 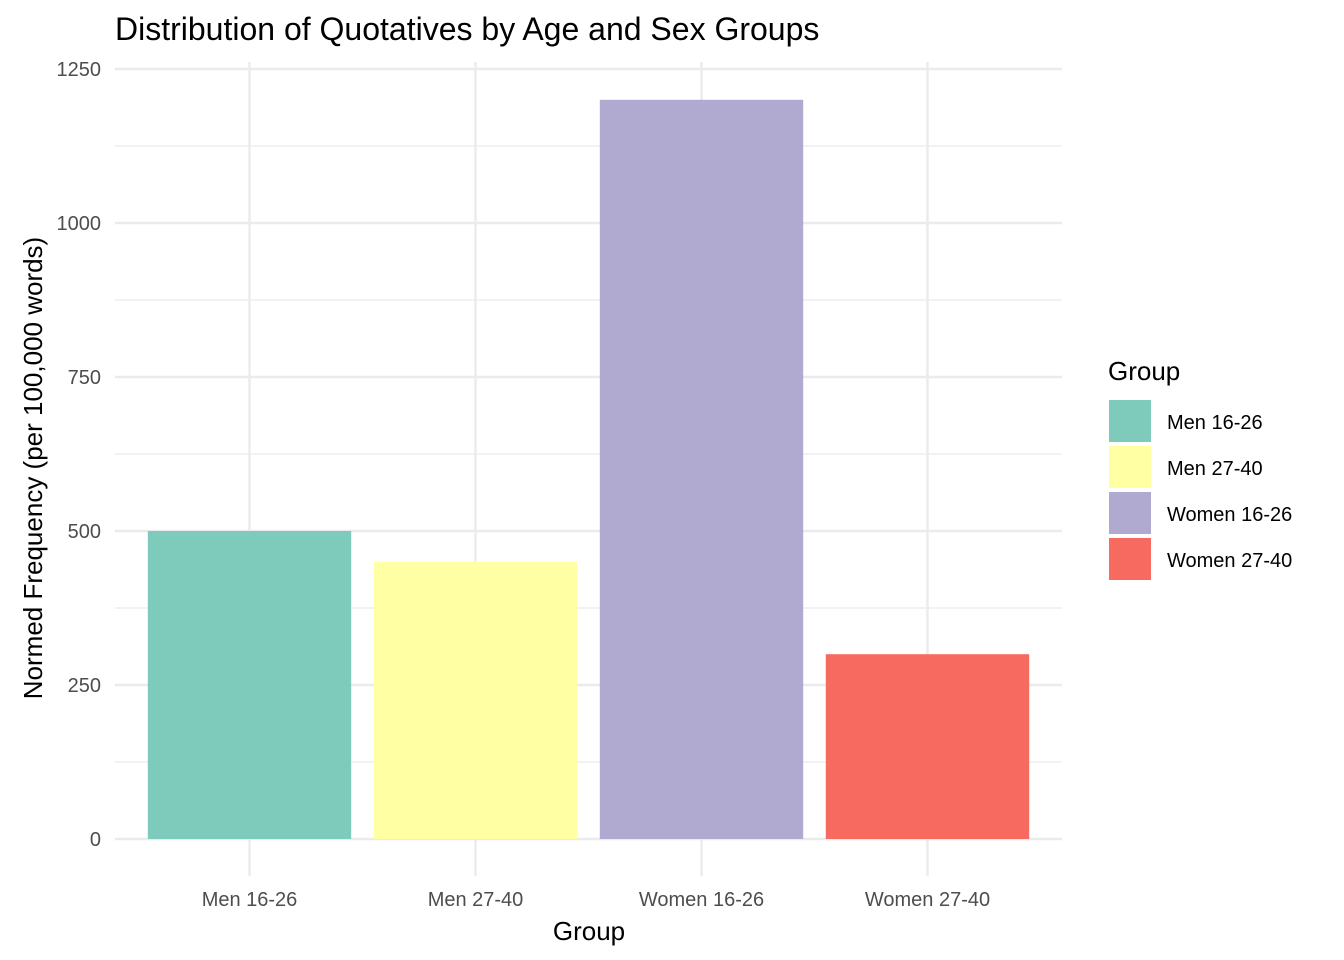 What do you see at coordinates (84, 686) in the screenshot?
I see `y-tick-label: 250` at bounding box center [84, 686].